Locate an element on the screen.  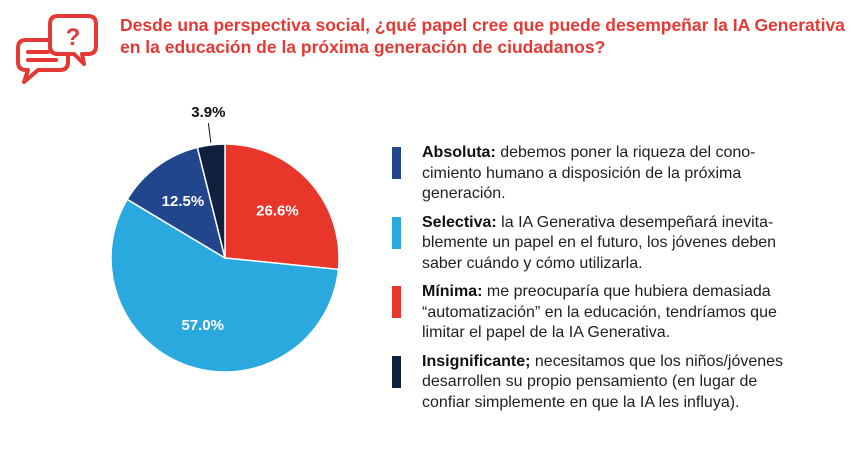
chat-question-icon: ? is located at coordinates (57, 49).